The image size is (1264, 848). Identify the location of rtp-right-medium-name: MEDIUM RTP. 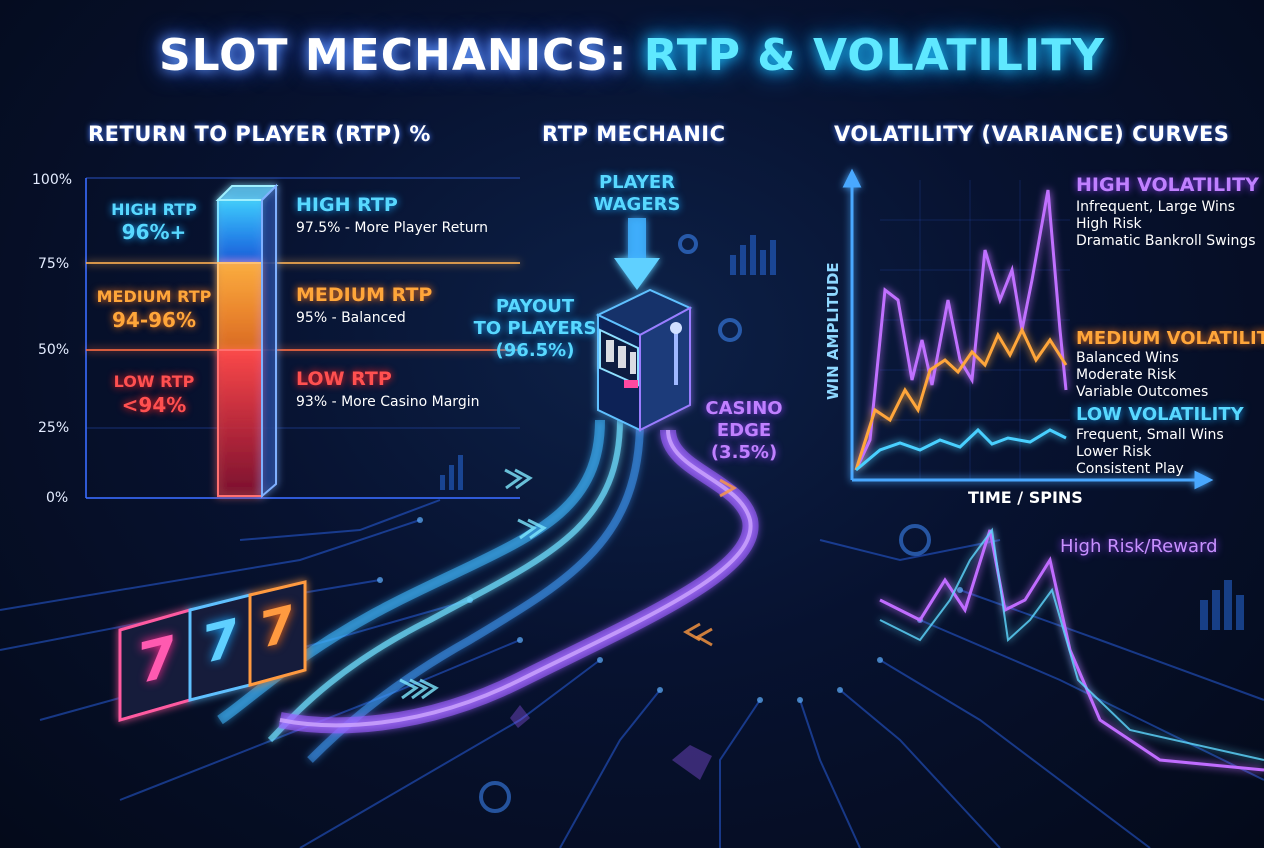
(364, 295).